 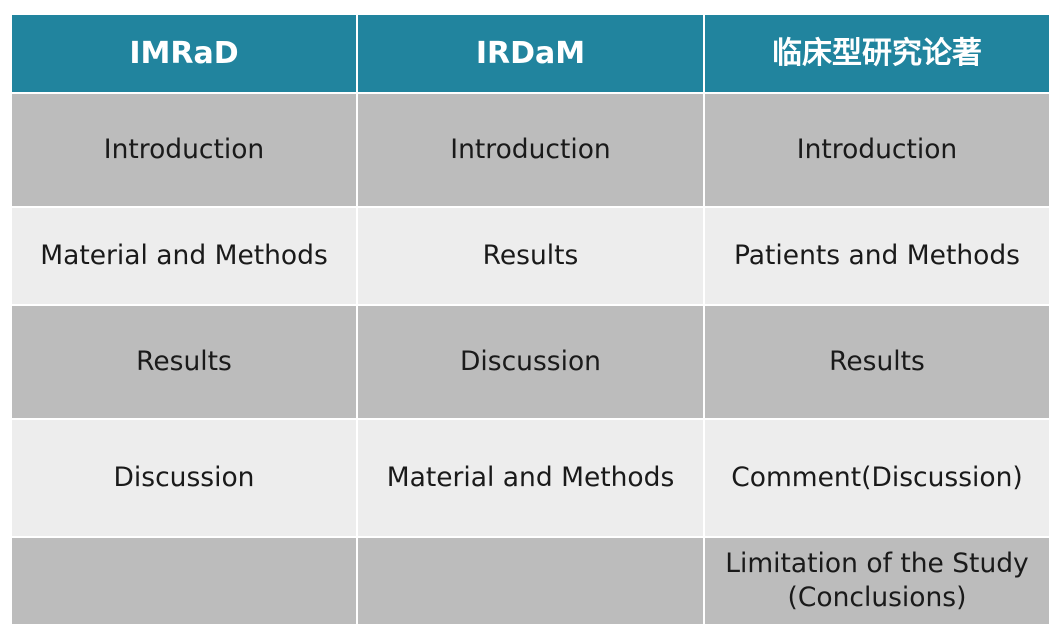 What do you see at coordinates (877, 256) in the screenshot?
I see `table-cell: Patients and Methods` at bounding box center [877, 256].